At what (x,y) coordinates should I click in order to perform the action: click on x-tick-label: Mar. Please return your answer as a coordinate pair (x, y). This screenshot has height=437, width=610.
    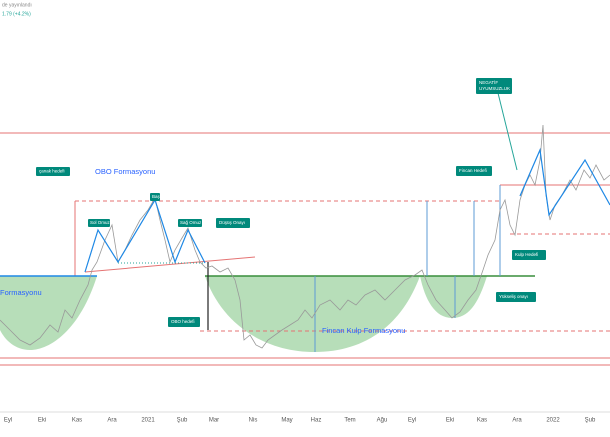
    Looking at the image, I should click on (214, 421).